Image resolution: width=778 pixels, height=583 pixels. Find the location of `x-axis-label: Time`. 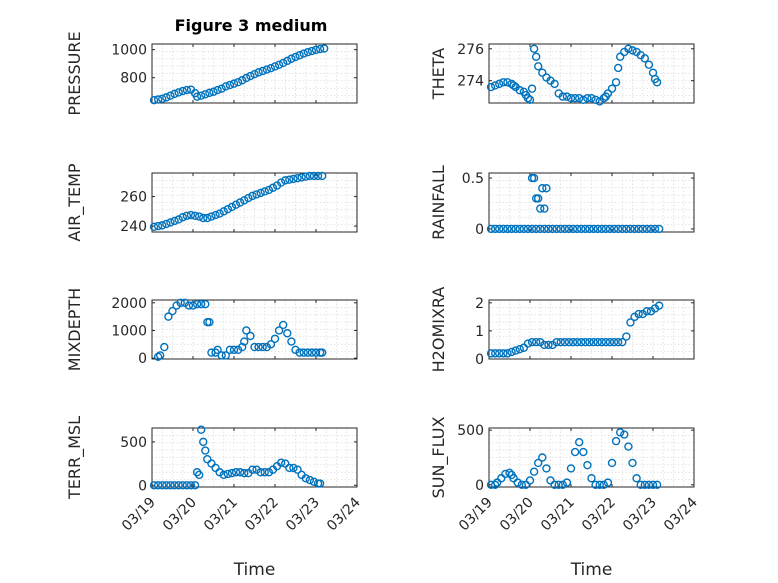

x-axis-label: Time is located at coordinates (591, 570).